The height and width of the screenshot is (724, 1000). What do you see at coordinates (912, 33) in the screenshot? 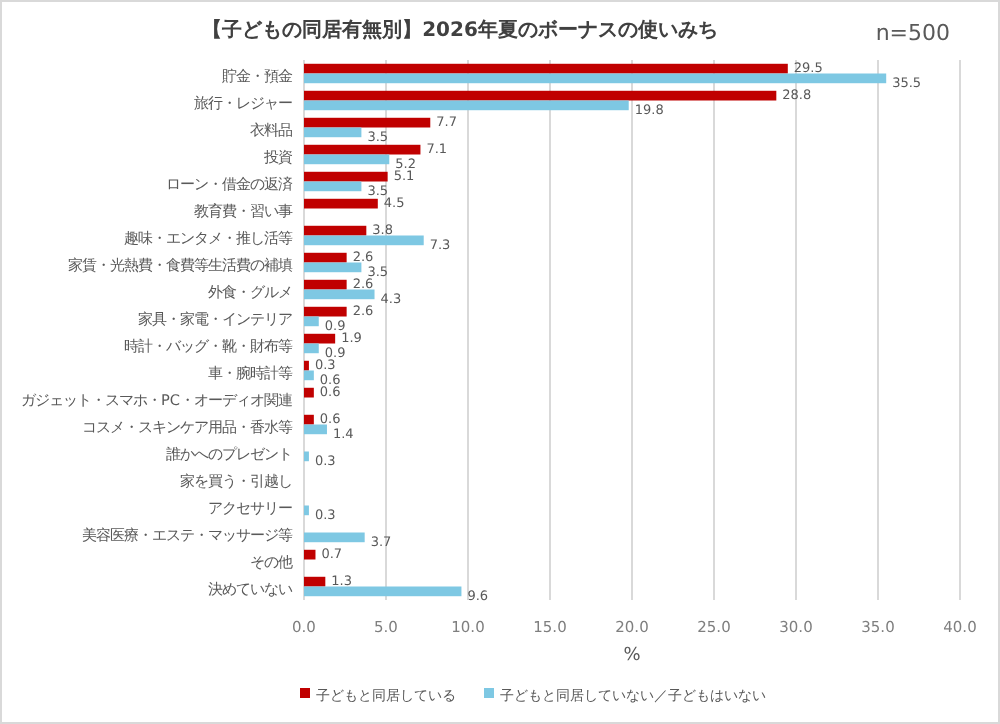
I see `text: n=500` at bounding box center [912, 33].